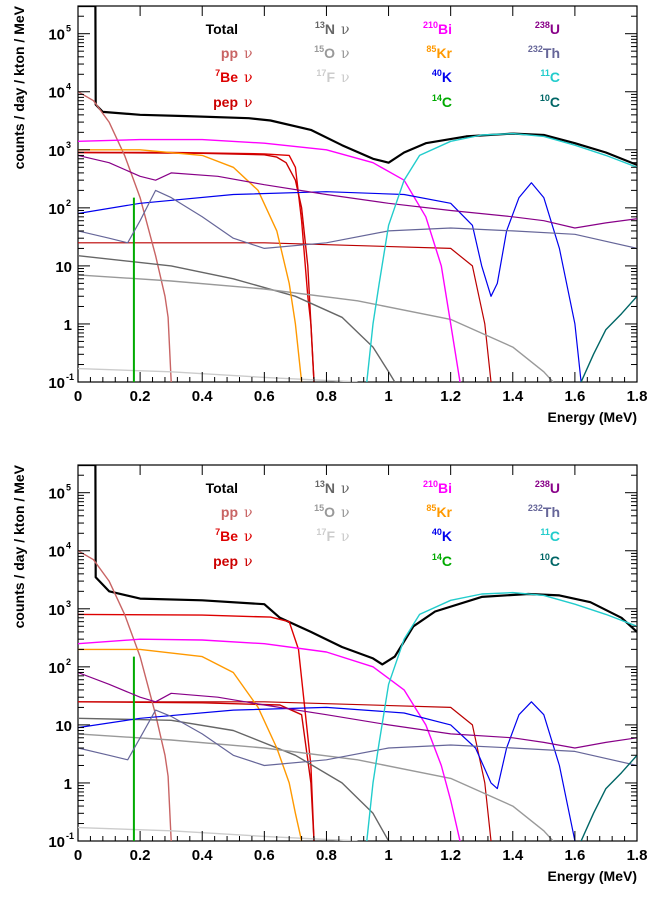  Describe the element at coordinates (125, 695) in the screenshot. I see `series-line-pp` at that location.